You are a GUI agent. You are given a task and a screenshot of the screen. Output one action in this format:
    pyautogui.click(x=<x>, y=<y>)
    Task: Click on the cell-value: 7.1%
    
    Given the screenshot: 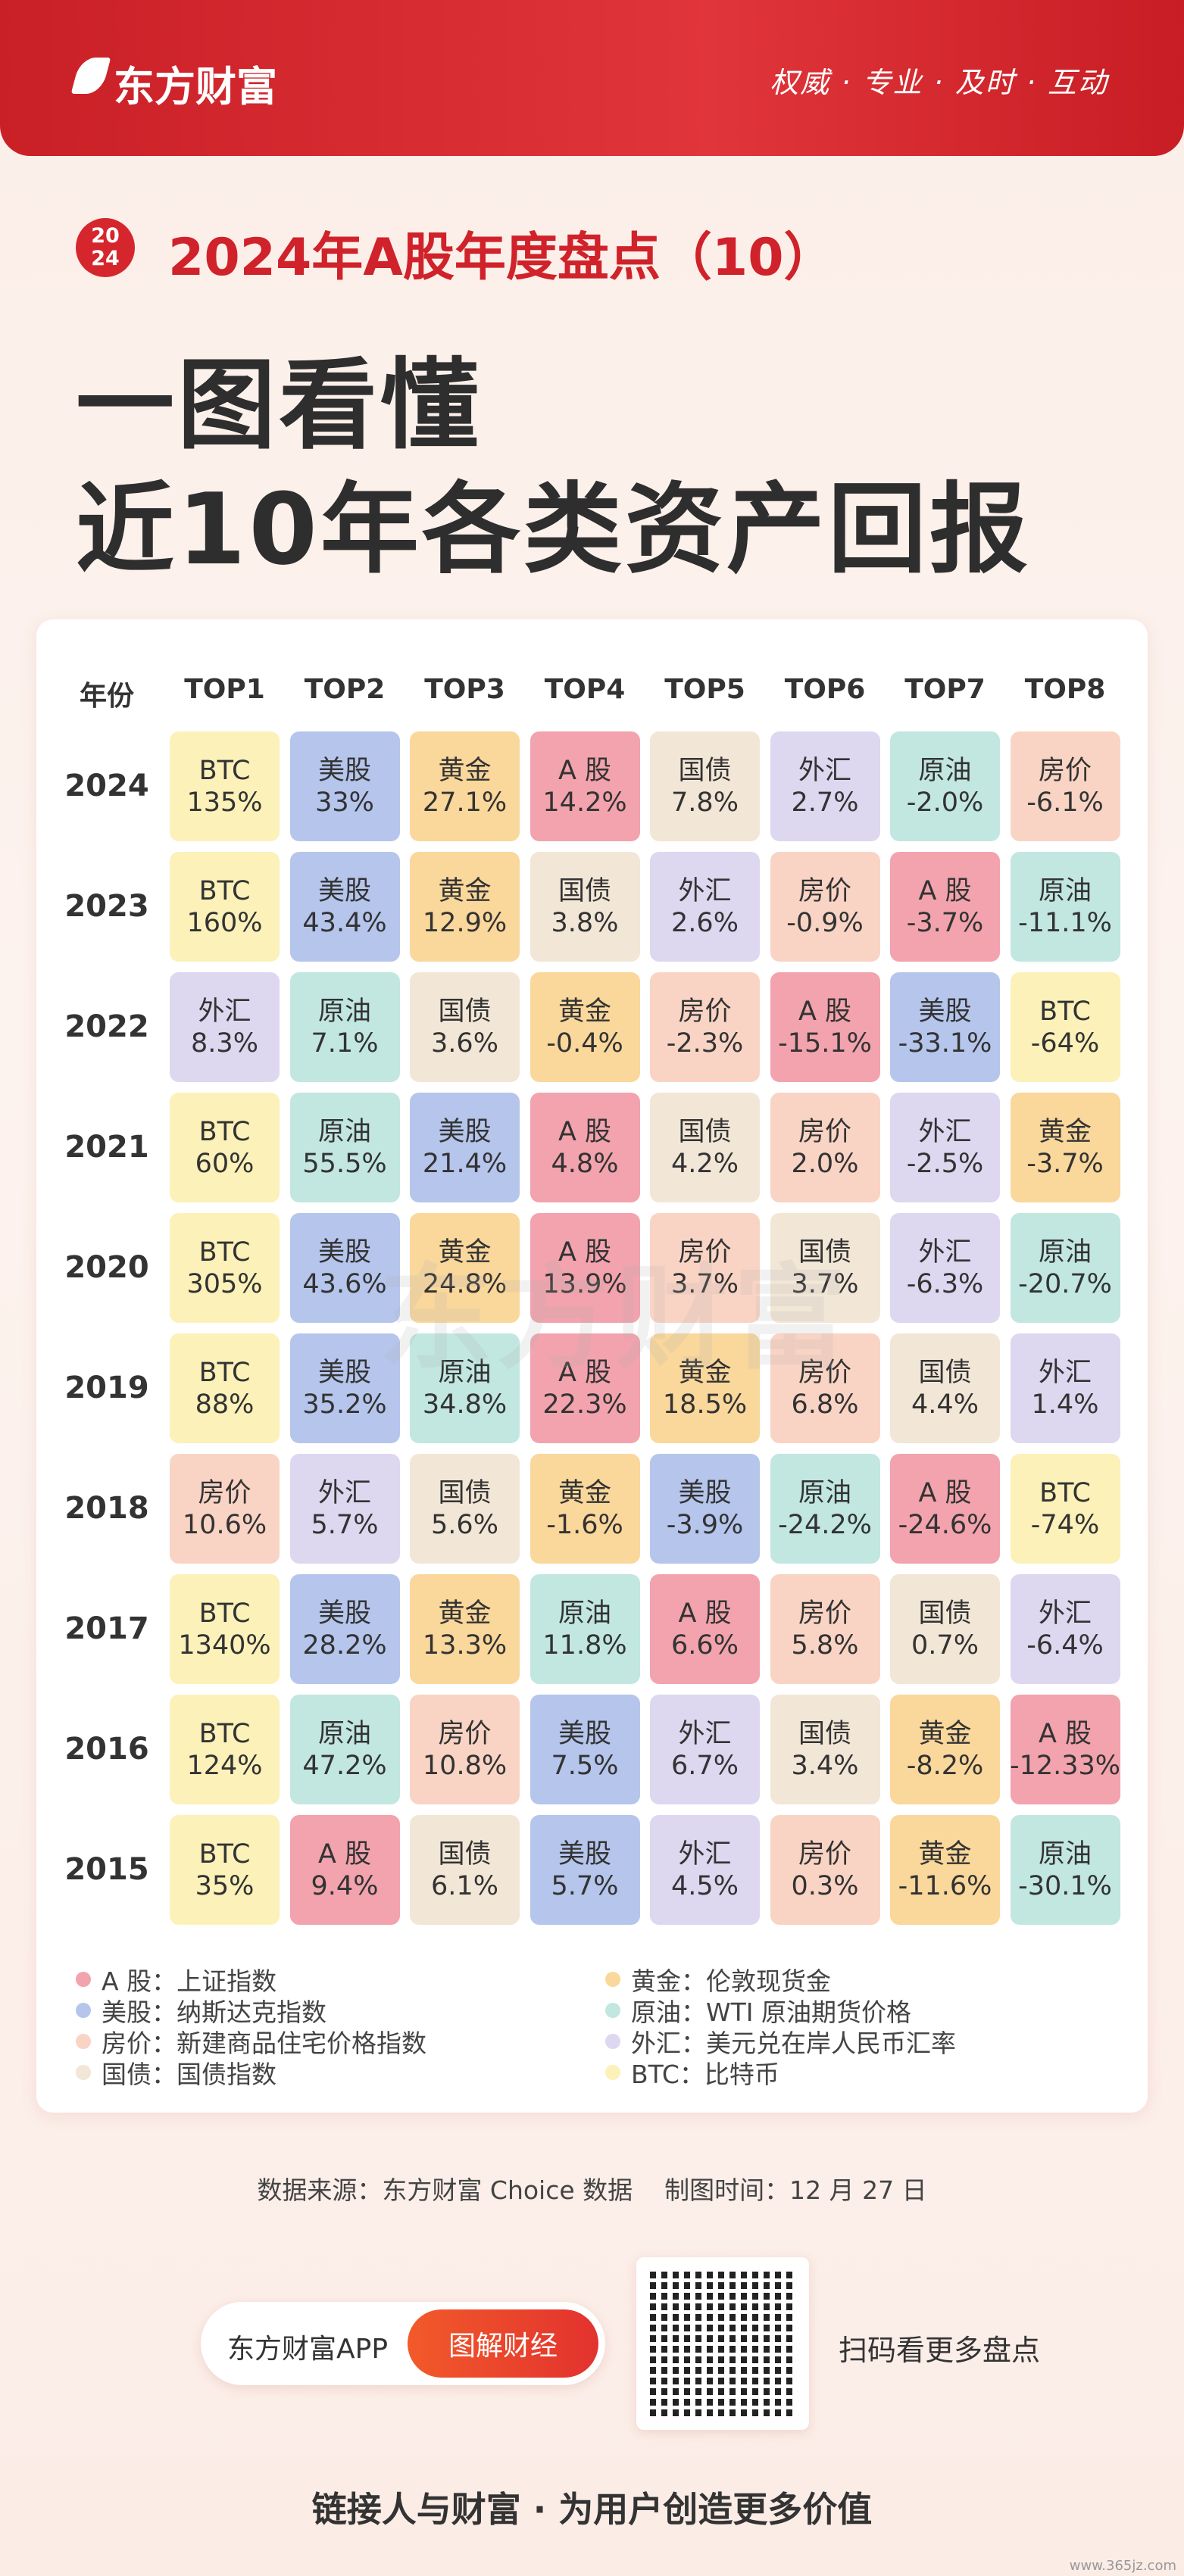 What is the action you would take?
    pyautogui.click(x=345, y=1043)
    